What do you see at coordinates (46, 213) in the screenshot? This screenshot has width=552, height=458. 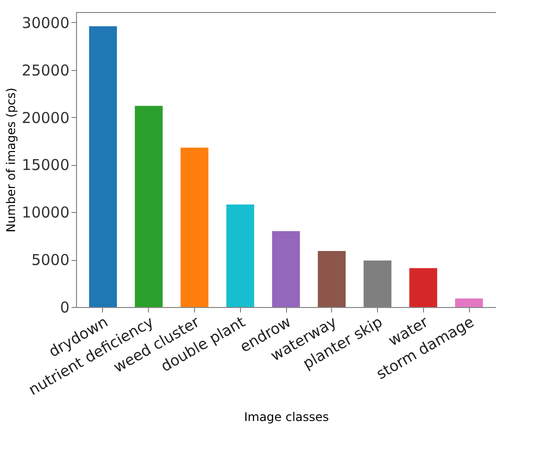 I see `y-tick-label: 10000` at bounding box center [46, 213].